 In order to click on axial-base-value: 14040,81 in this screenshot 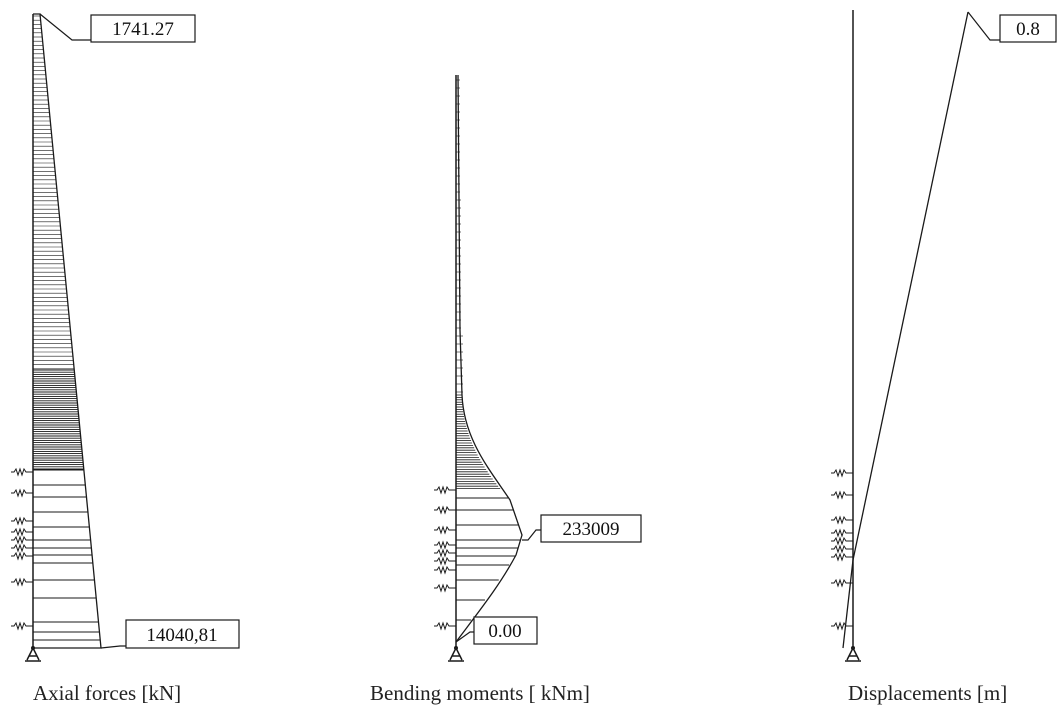, I will do `click(181, 635)`.